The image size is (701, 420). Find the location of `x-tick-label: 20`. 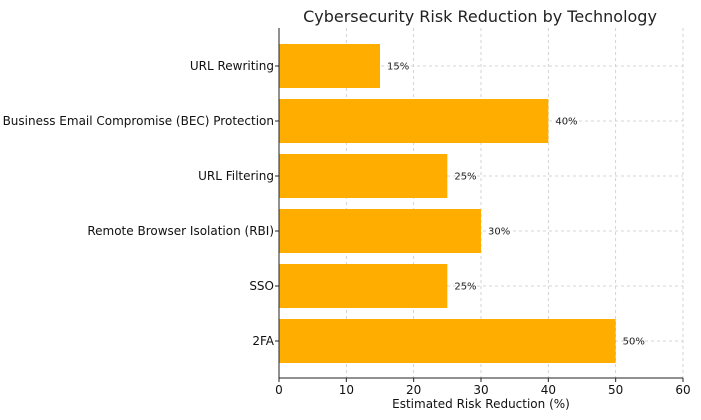

x-tick-label: 20 is located at coordinates (413, 390).